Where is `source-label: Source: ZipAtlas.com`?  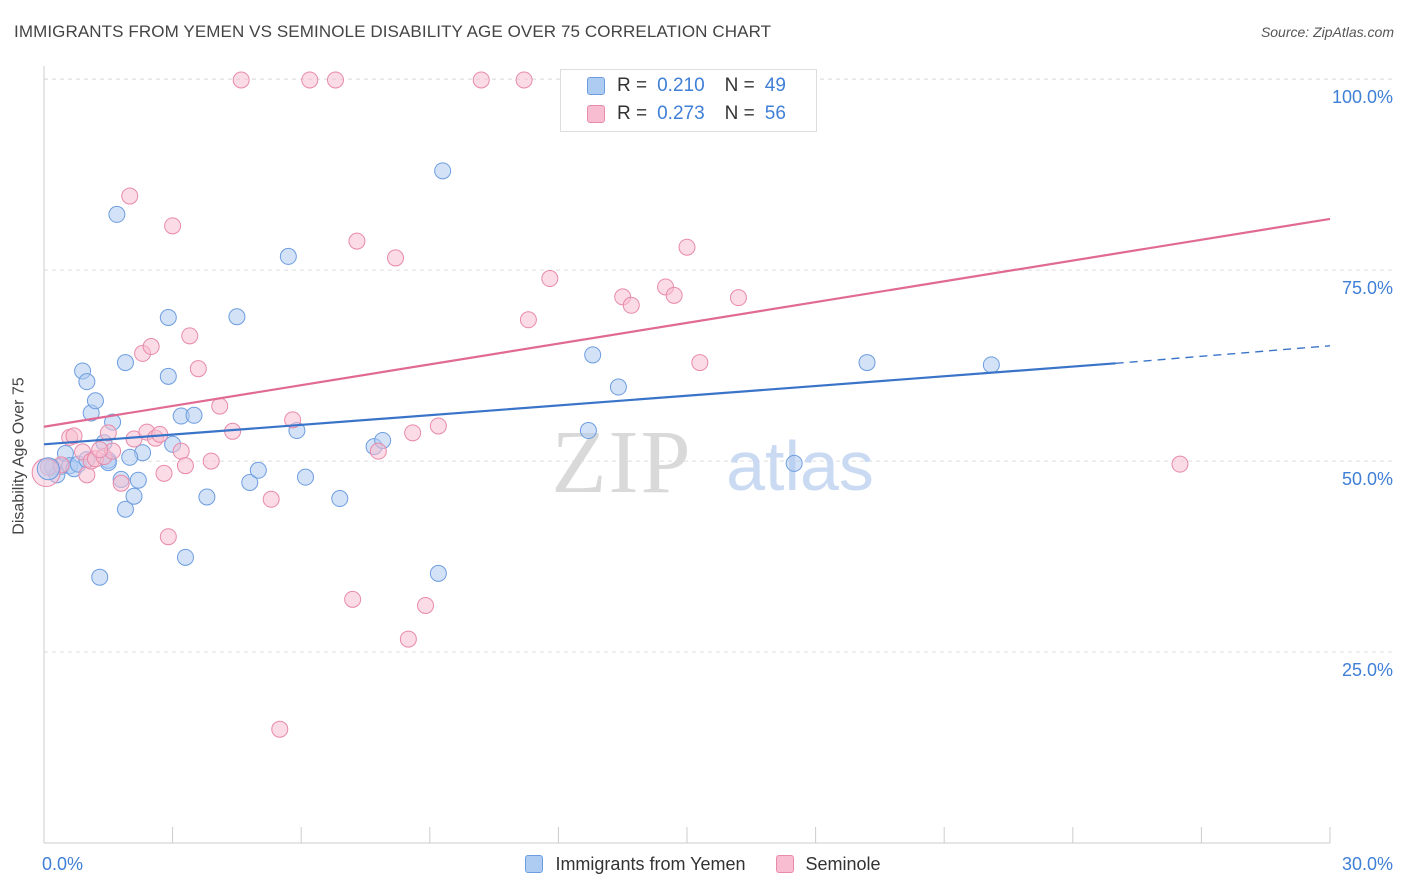 source-label: Source: ZipAtlas.com is located at coordinates (1327, 32).